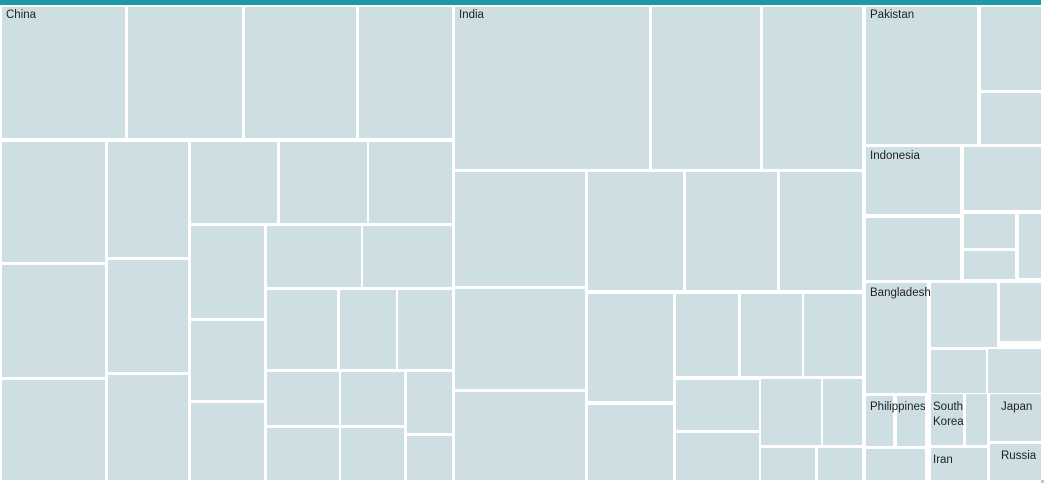 Image resolution: width=1045 pixels, height=484 pixels. What do you see at coordinates (895, 438) in the screenshot?
I see `treemap-group-philippines: Philippines` at bounding box center [895, 438].